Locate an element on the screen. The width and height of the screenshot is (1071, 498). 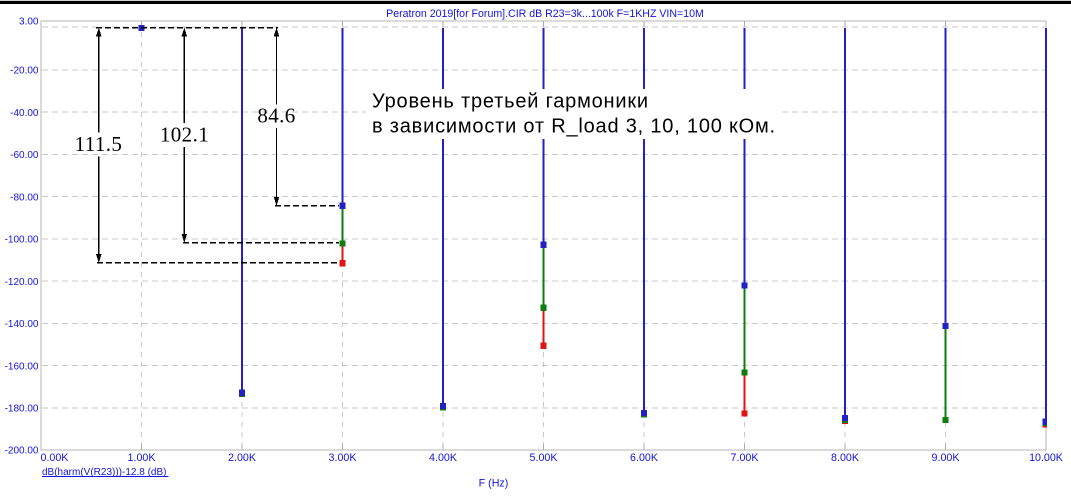
svg-text: dB(harm(V(R23)))-12.8 (dB) is located at coordinates (104, 472).